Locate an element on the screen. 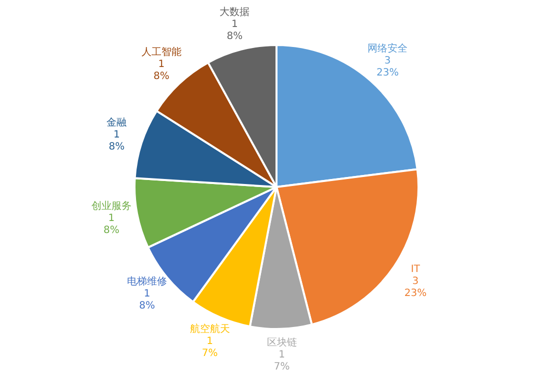 The height and width of the screenshot is (374, 553). slice-label: 区块链 is located at coordinates (281, 342).